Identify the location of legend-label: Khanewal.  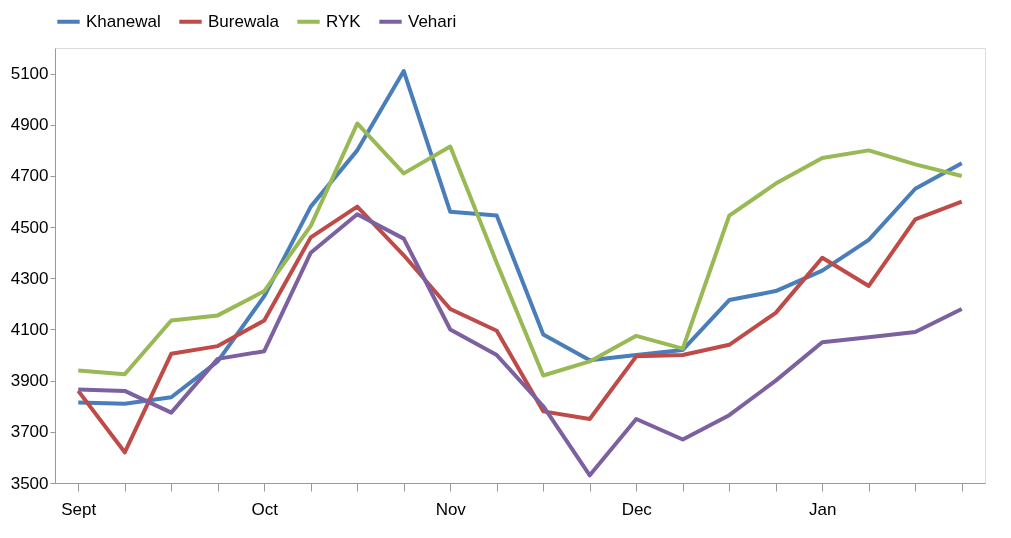
(123, 21).